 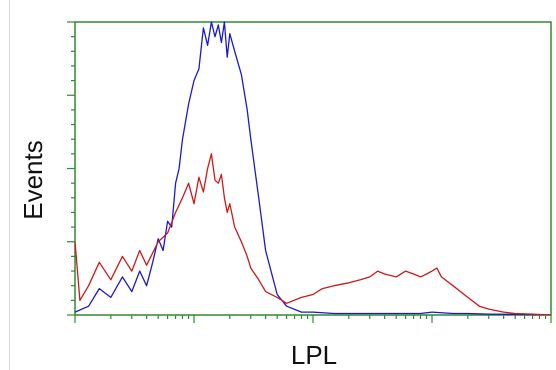 What do you see at coordinates (314, 355) in the screenshot?
I see `x-axis-label: LPL` at bounding box center [314, 355].